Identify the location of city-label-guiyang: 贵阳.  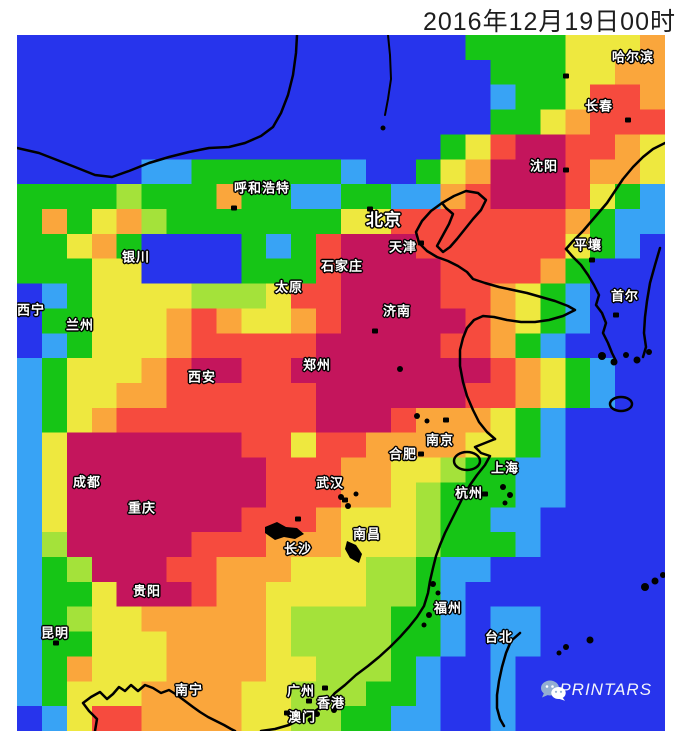
(147, 591).